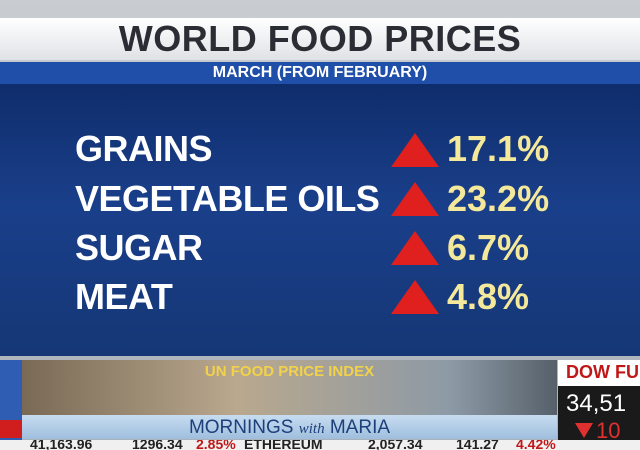 This screenshot has width=640, height=450. What do you see at coordinates (360, 427) in the screenshot?
I see `show-word: MARIA` at bounding box center [360, 427].